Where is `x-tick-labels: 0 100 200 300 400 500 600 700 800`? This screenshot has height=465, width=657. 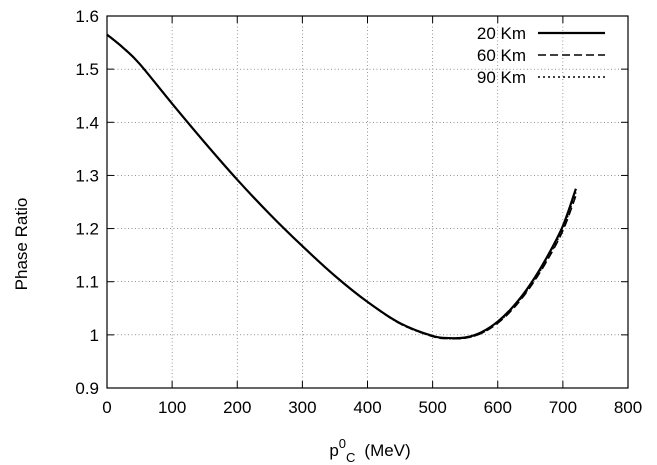
x-tick-labels: 0 100 200 300 400 500 600 700 800 is located at coordinates (372, 407).